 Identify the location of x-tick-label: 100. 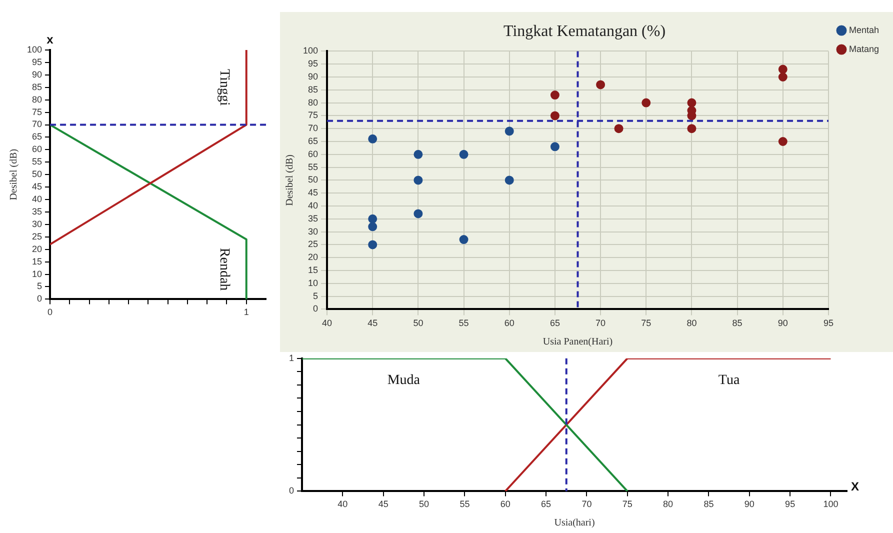
(830, 504).